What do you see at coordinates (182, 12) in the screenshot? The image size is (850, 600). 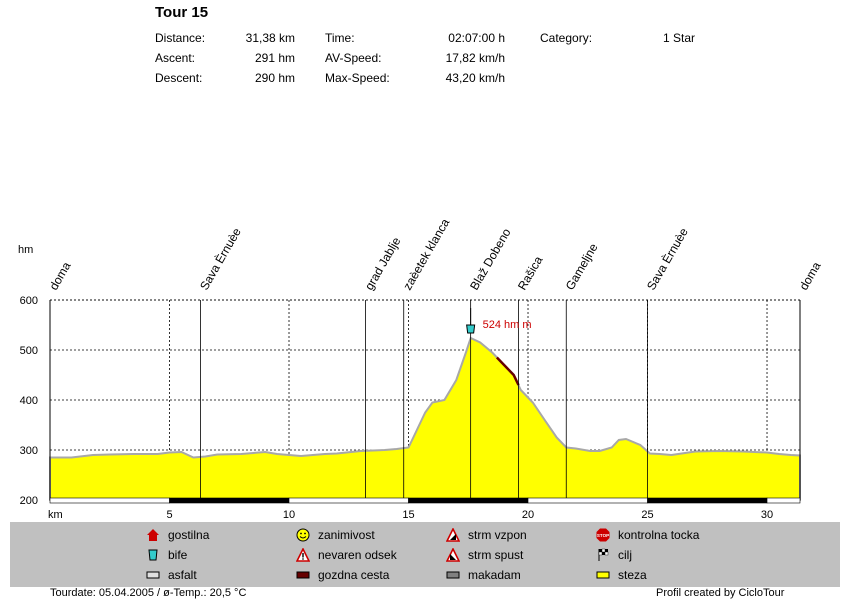 I see `tour-title: Tour 15` at bounding box center [182, 12].